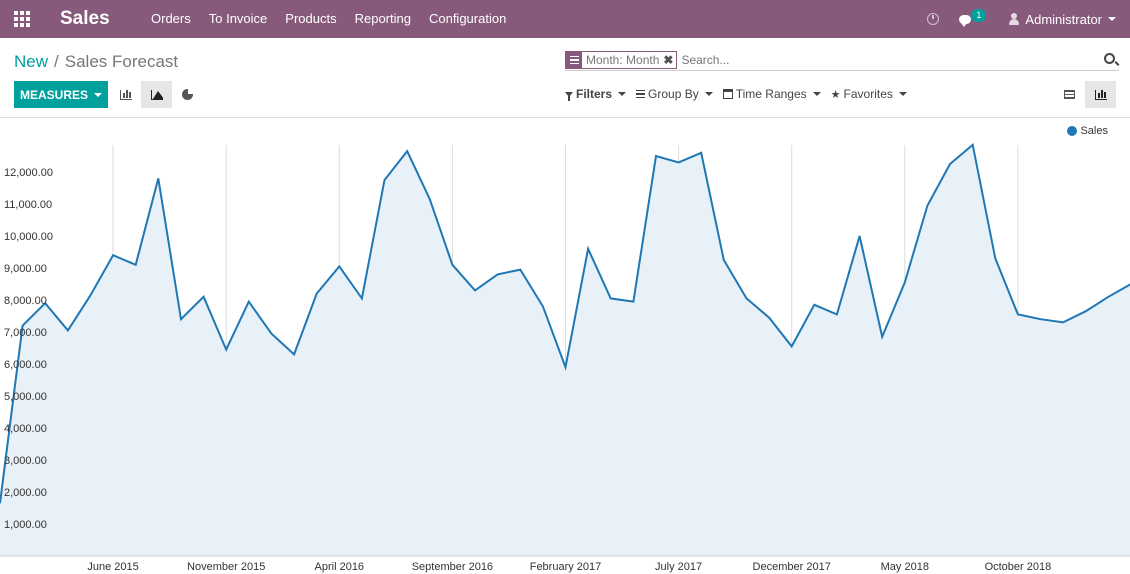  I want to click on x-tick-label: December 2017, so click(792, 567).